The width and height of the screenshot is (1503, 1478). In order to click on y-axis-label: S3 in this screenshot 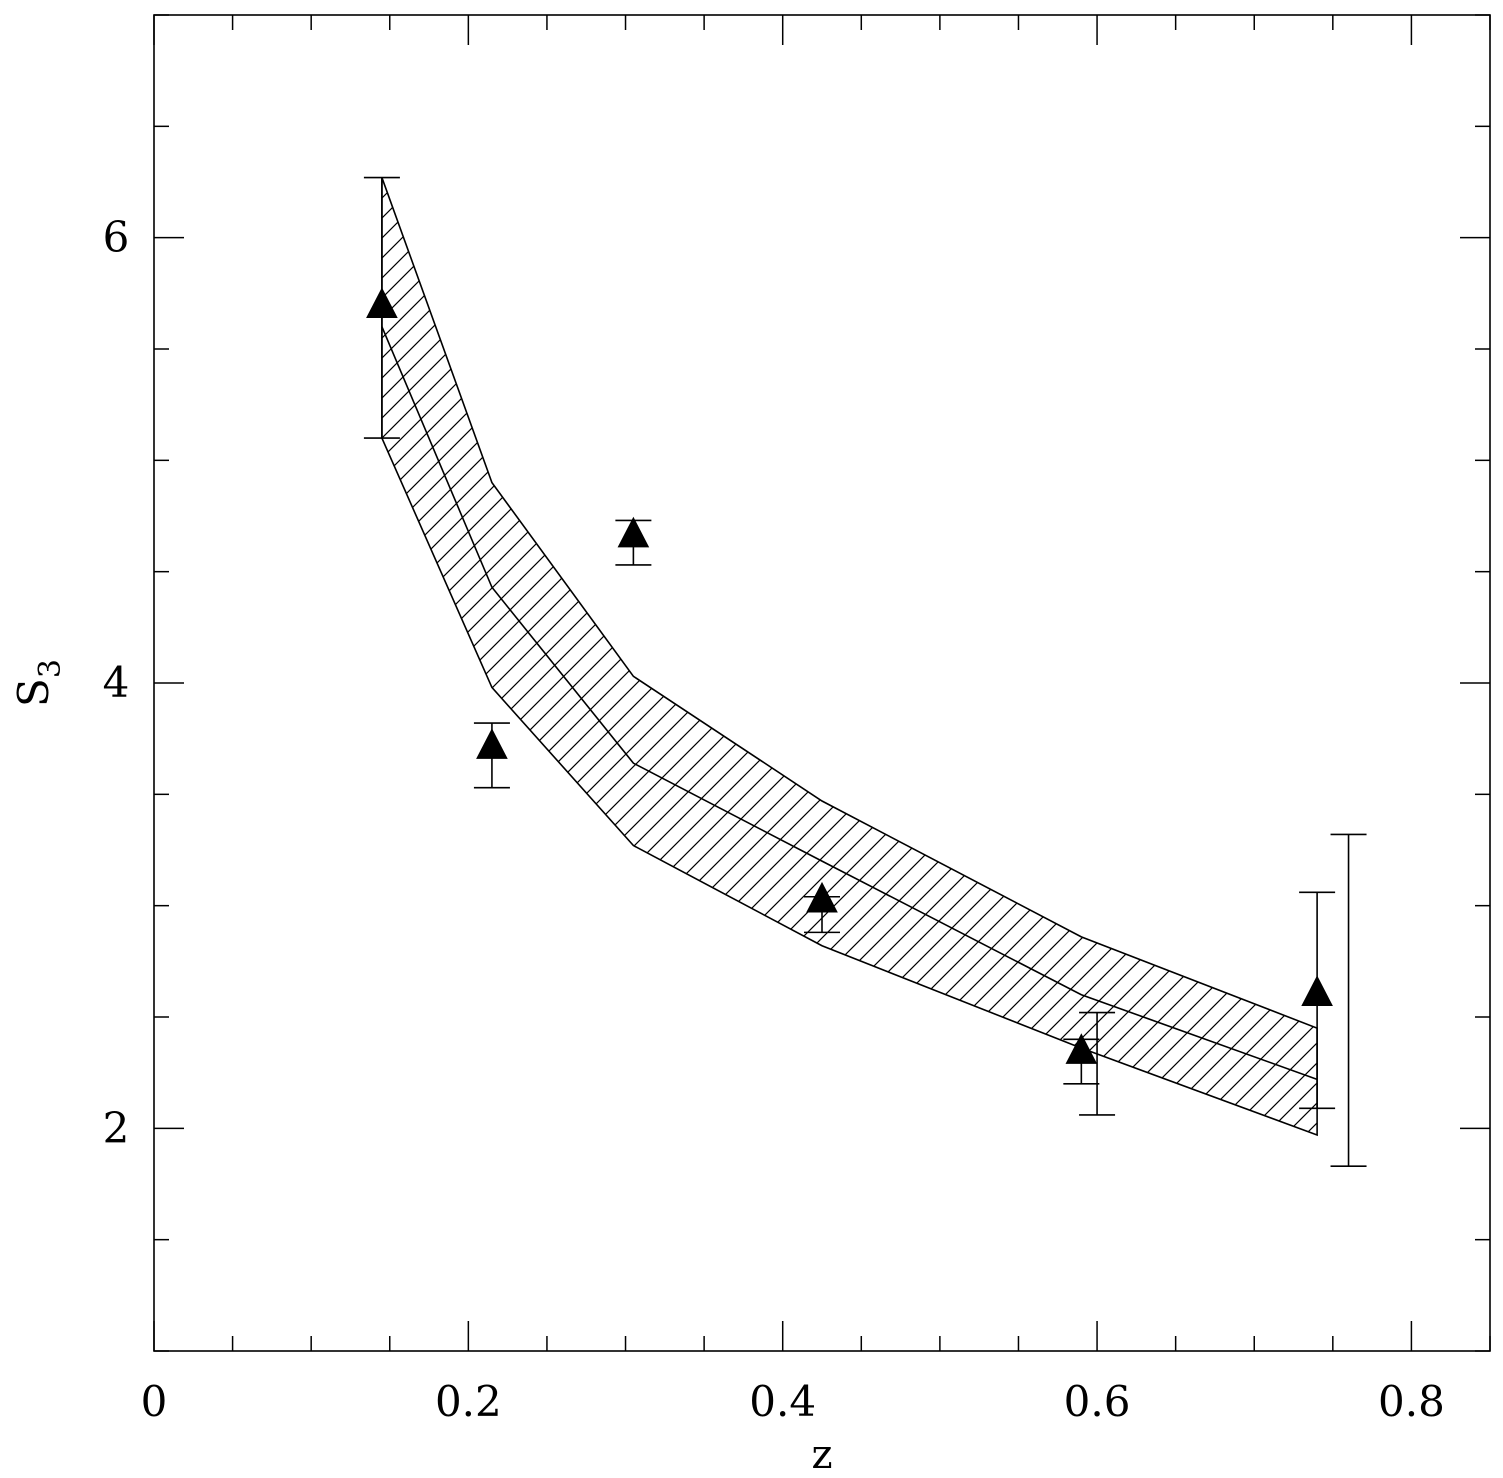, I will do `click(38, 683)`.